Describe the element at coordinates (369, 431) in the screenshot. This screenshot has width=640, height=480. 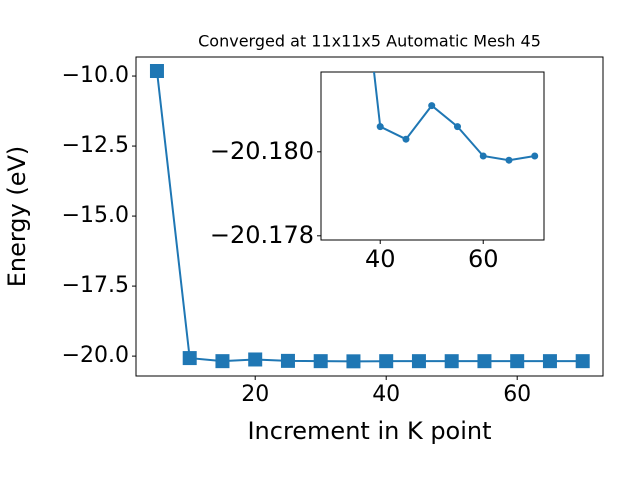
I see `x-axis-label: Increment in K point` at that location.